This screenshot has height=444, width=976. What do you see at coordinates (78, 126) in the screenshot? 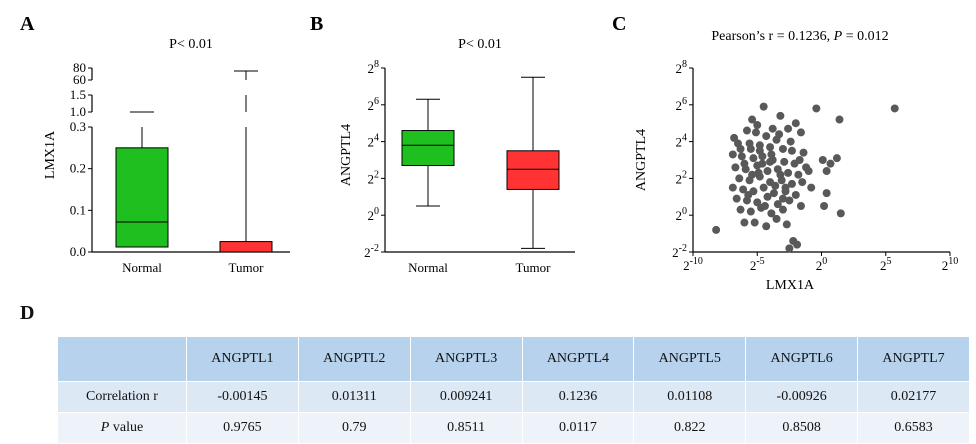
I see `panel-a-y-tick-label: 0.3` at bounding box center [78, 126].